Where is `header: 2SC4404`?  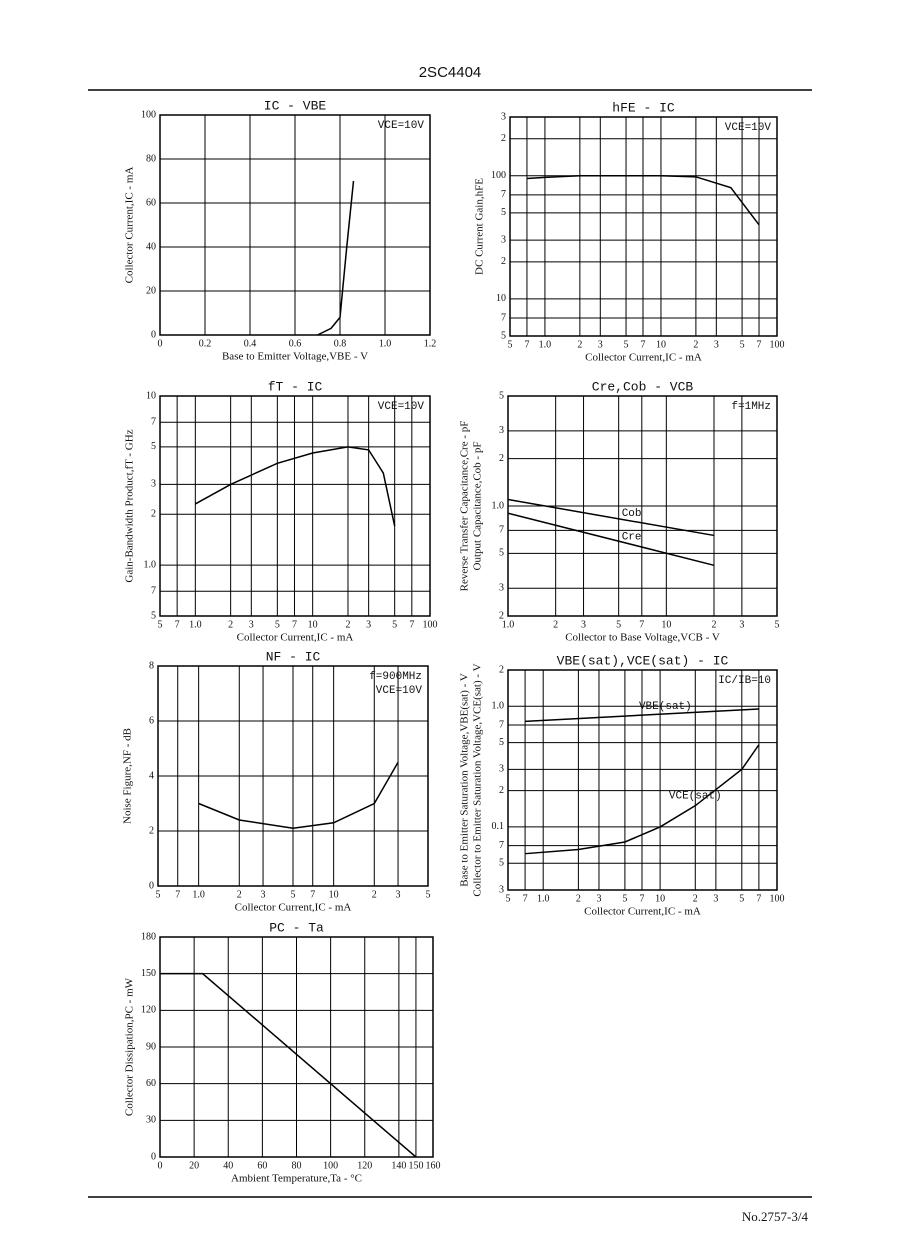
header: 2SC4404 is located at coordinates (450, 72).